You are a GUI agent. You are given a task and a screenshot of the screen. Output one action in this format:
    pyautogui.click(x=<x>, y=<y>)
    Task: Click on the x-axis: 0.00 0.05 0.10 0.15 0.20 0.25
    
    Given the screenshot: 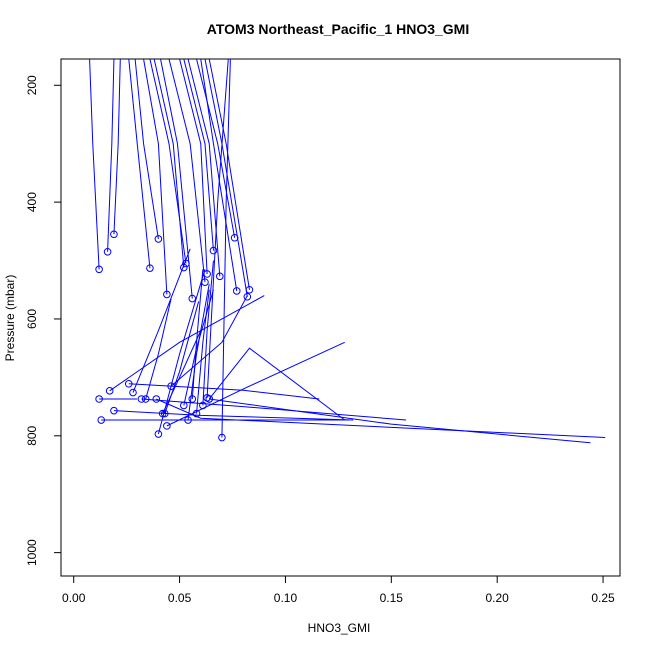 What is the action you would take?
    pyautogui.click(x=338, y=590)
    